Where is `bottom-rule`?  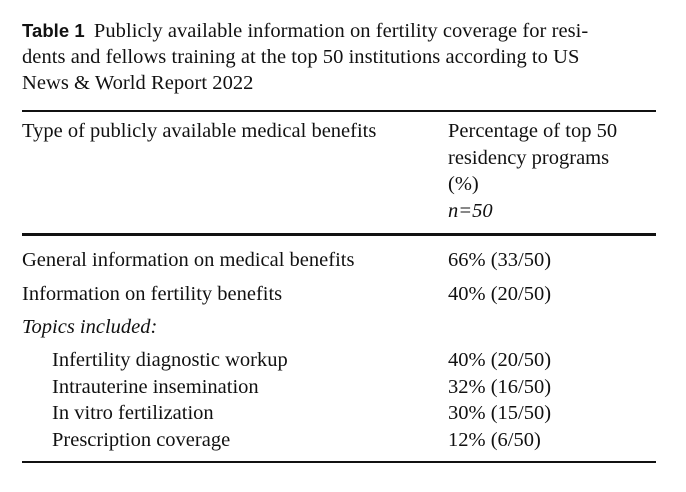
bottom-rule is located at coordinates (339, 462).